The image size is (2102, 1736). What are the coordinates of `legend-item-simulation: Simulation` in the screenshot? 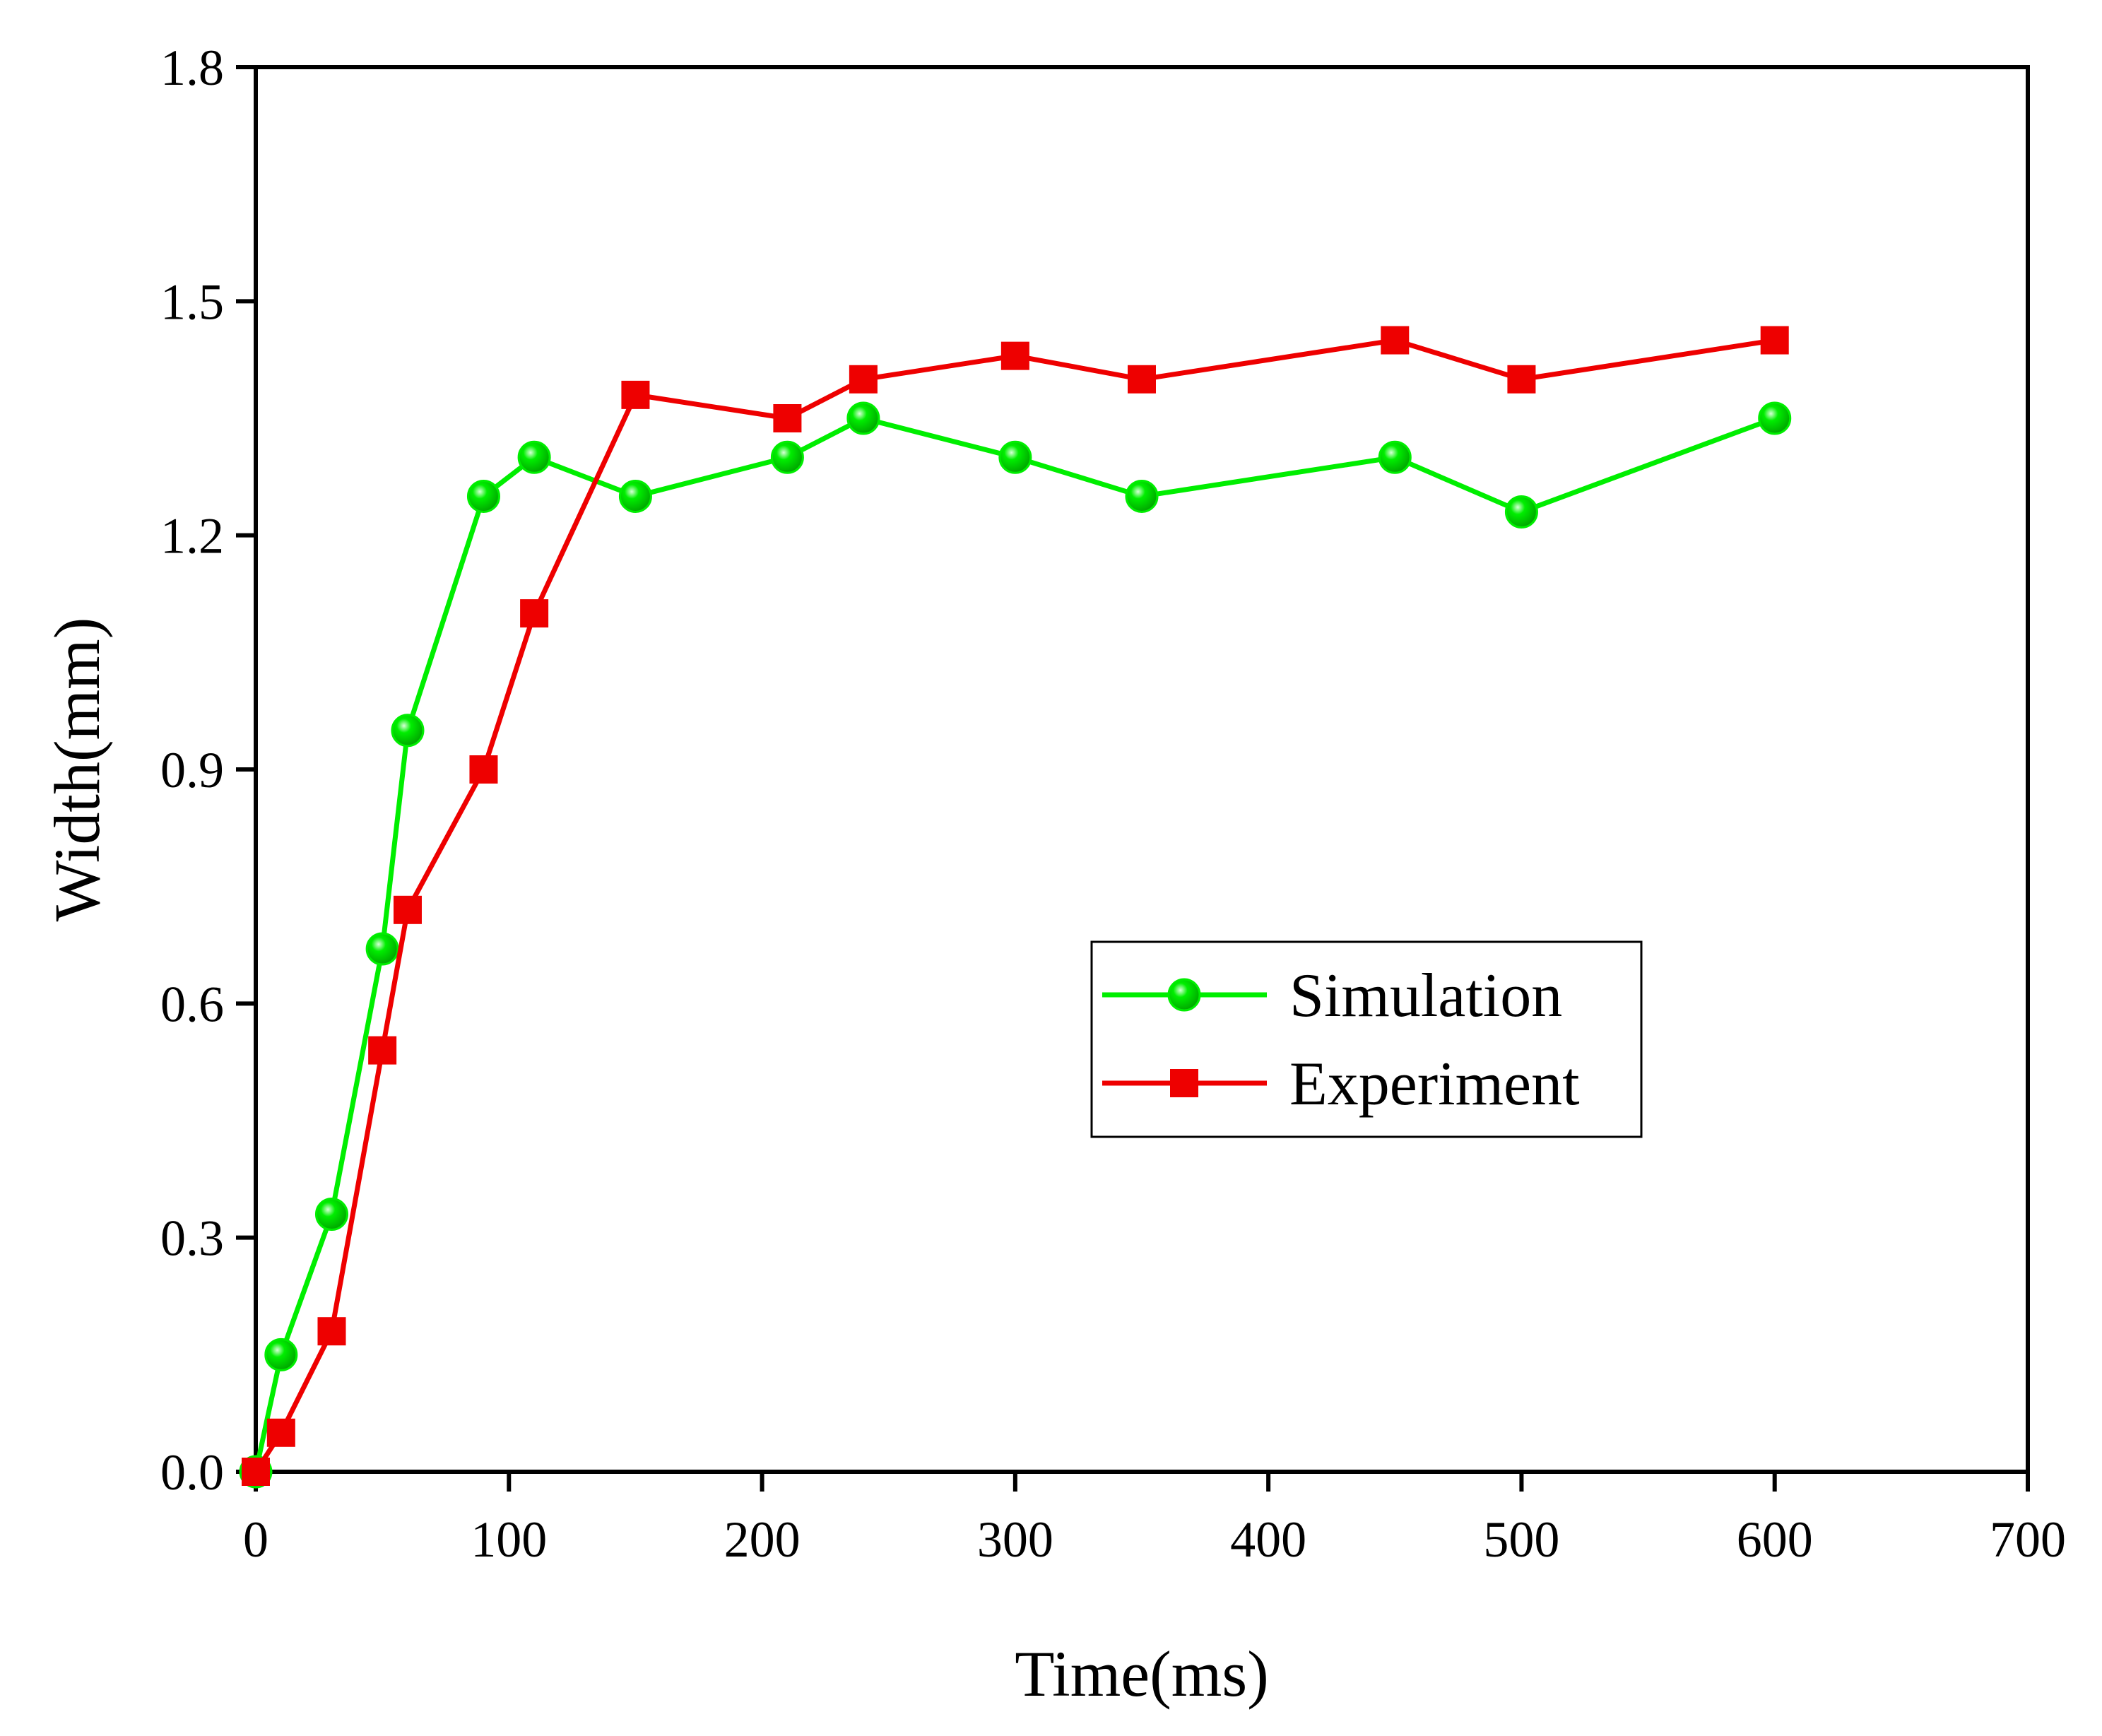 It's located at (1332, 996).